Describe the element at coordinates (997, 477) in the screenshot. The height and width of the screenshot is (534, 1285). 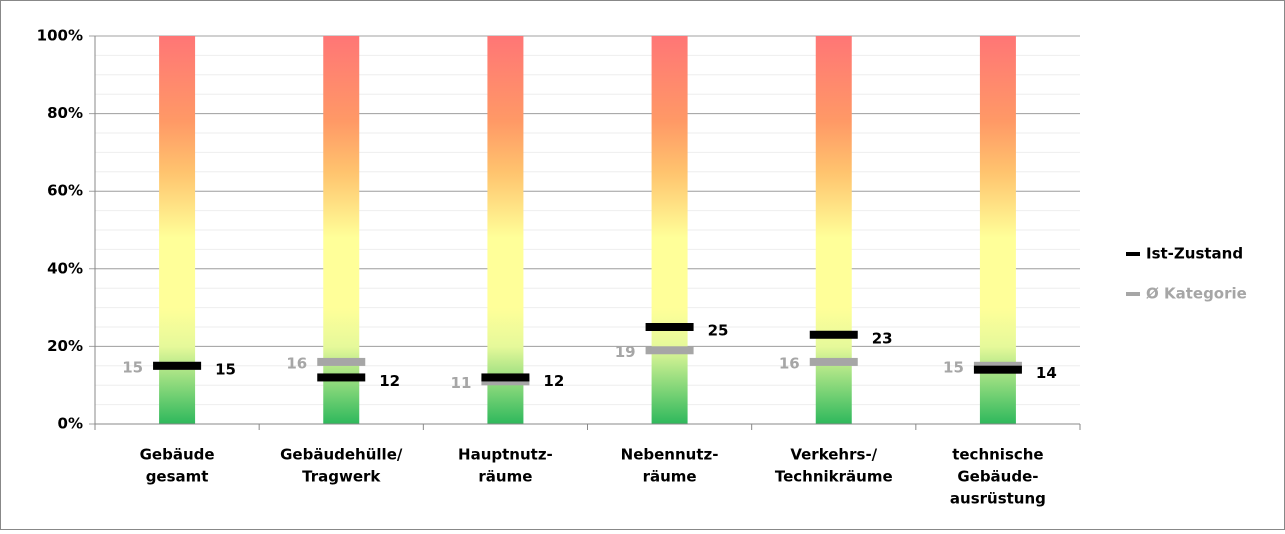
I see `x-tick-label: Gebäude-` at that location.